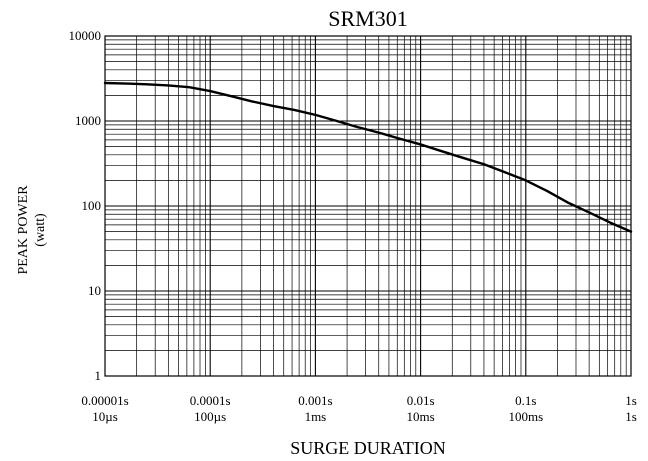 The width and height of the screenshot is (648, 461). Describe the element at coordinates (94, 290) in the screenshot. I see `y-tick-label: 10` at that location.